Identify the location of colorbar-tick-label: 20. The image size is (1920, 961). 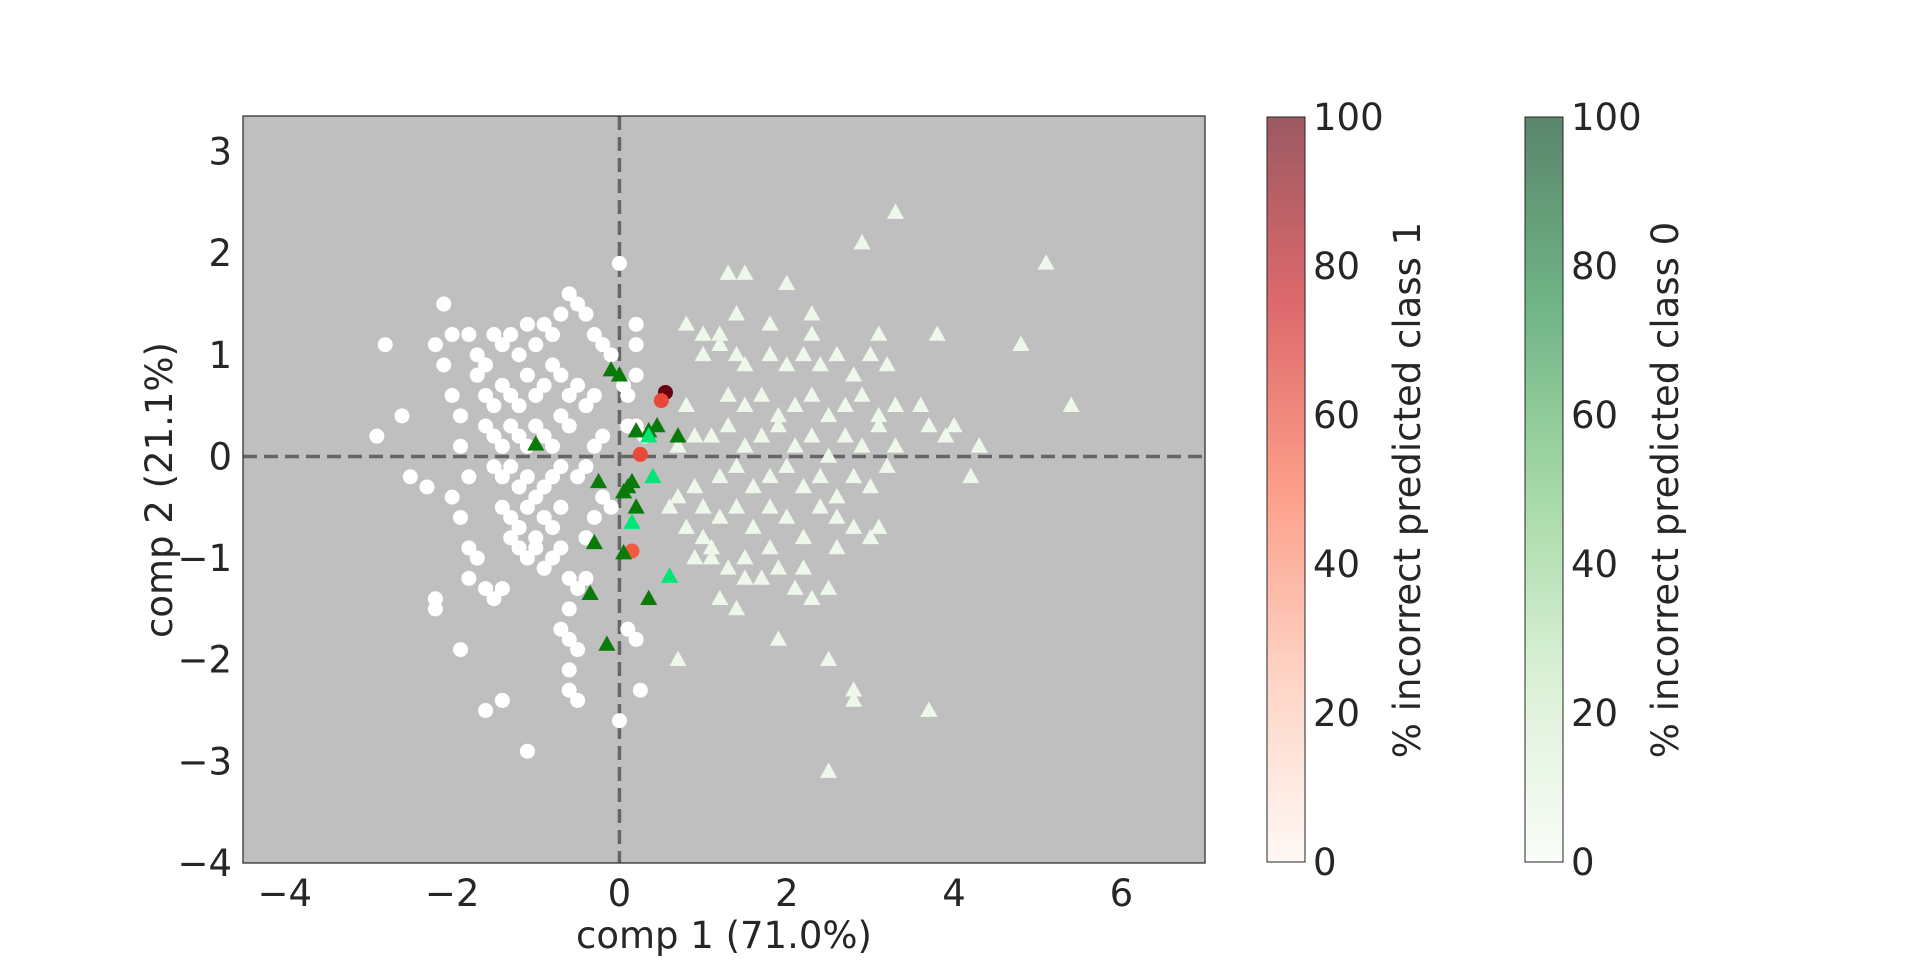
(1336, 713).